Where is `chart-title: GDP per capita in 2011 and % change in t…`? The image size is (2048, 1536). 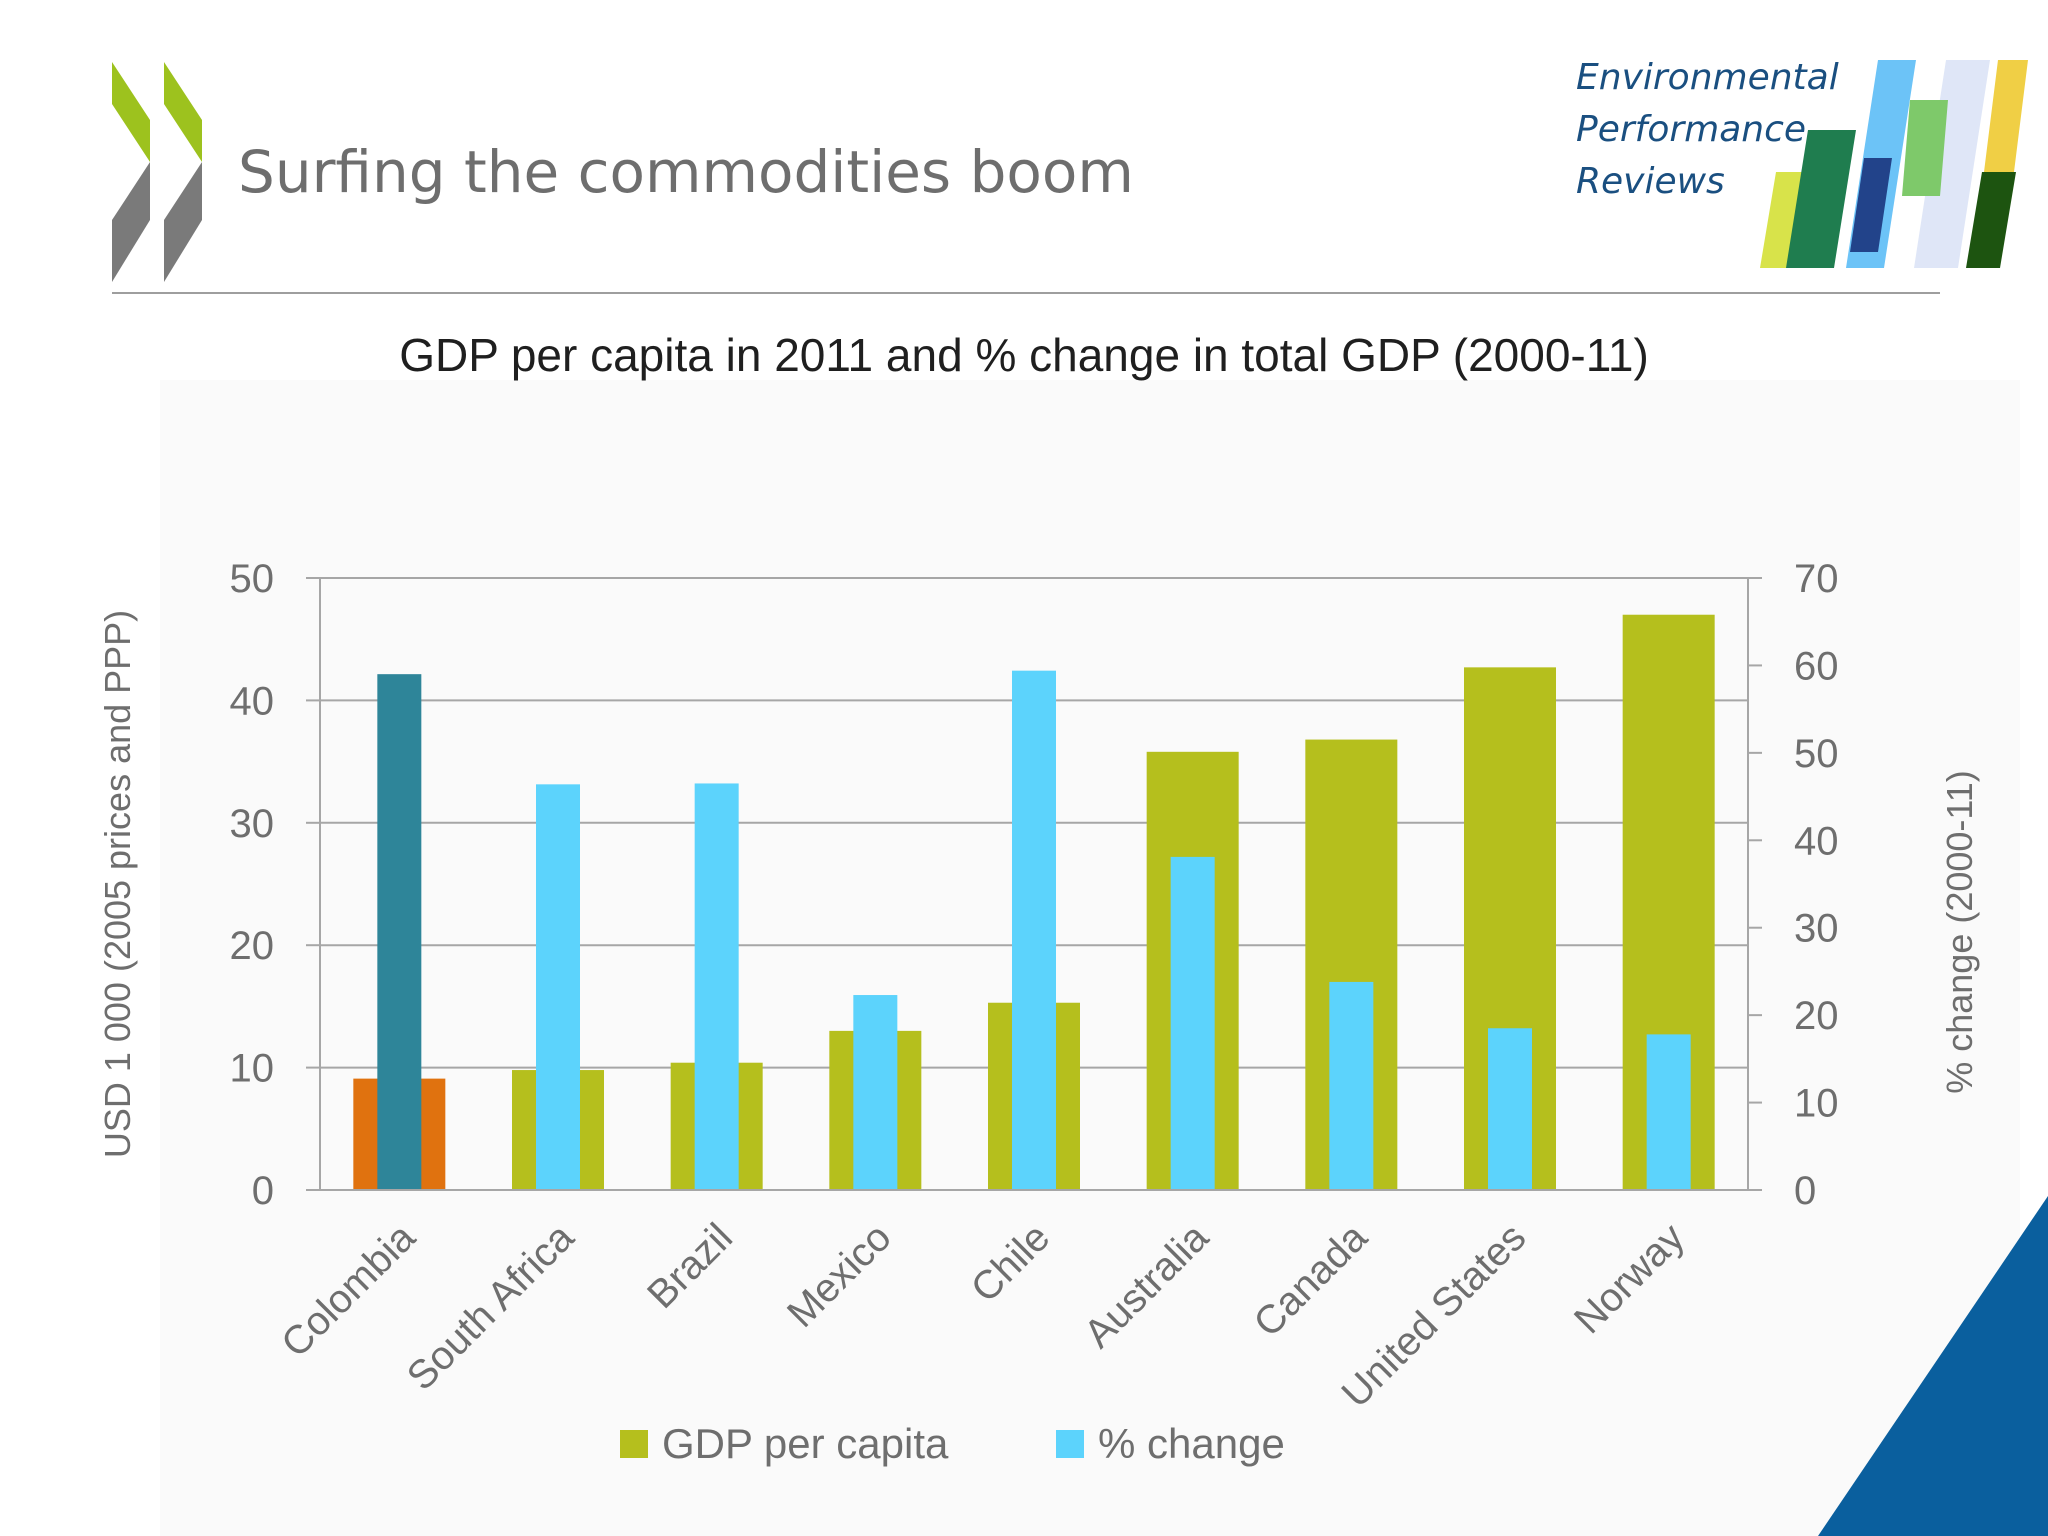
chart-title: GDP per capita in 2011 and % change in t… is located at coordinates (1024, 355).